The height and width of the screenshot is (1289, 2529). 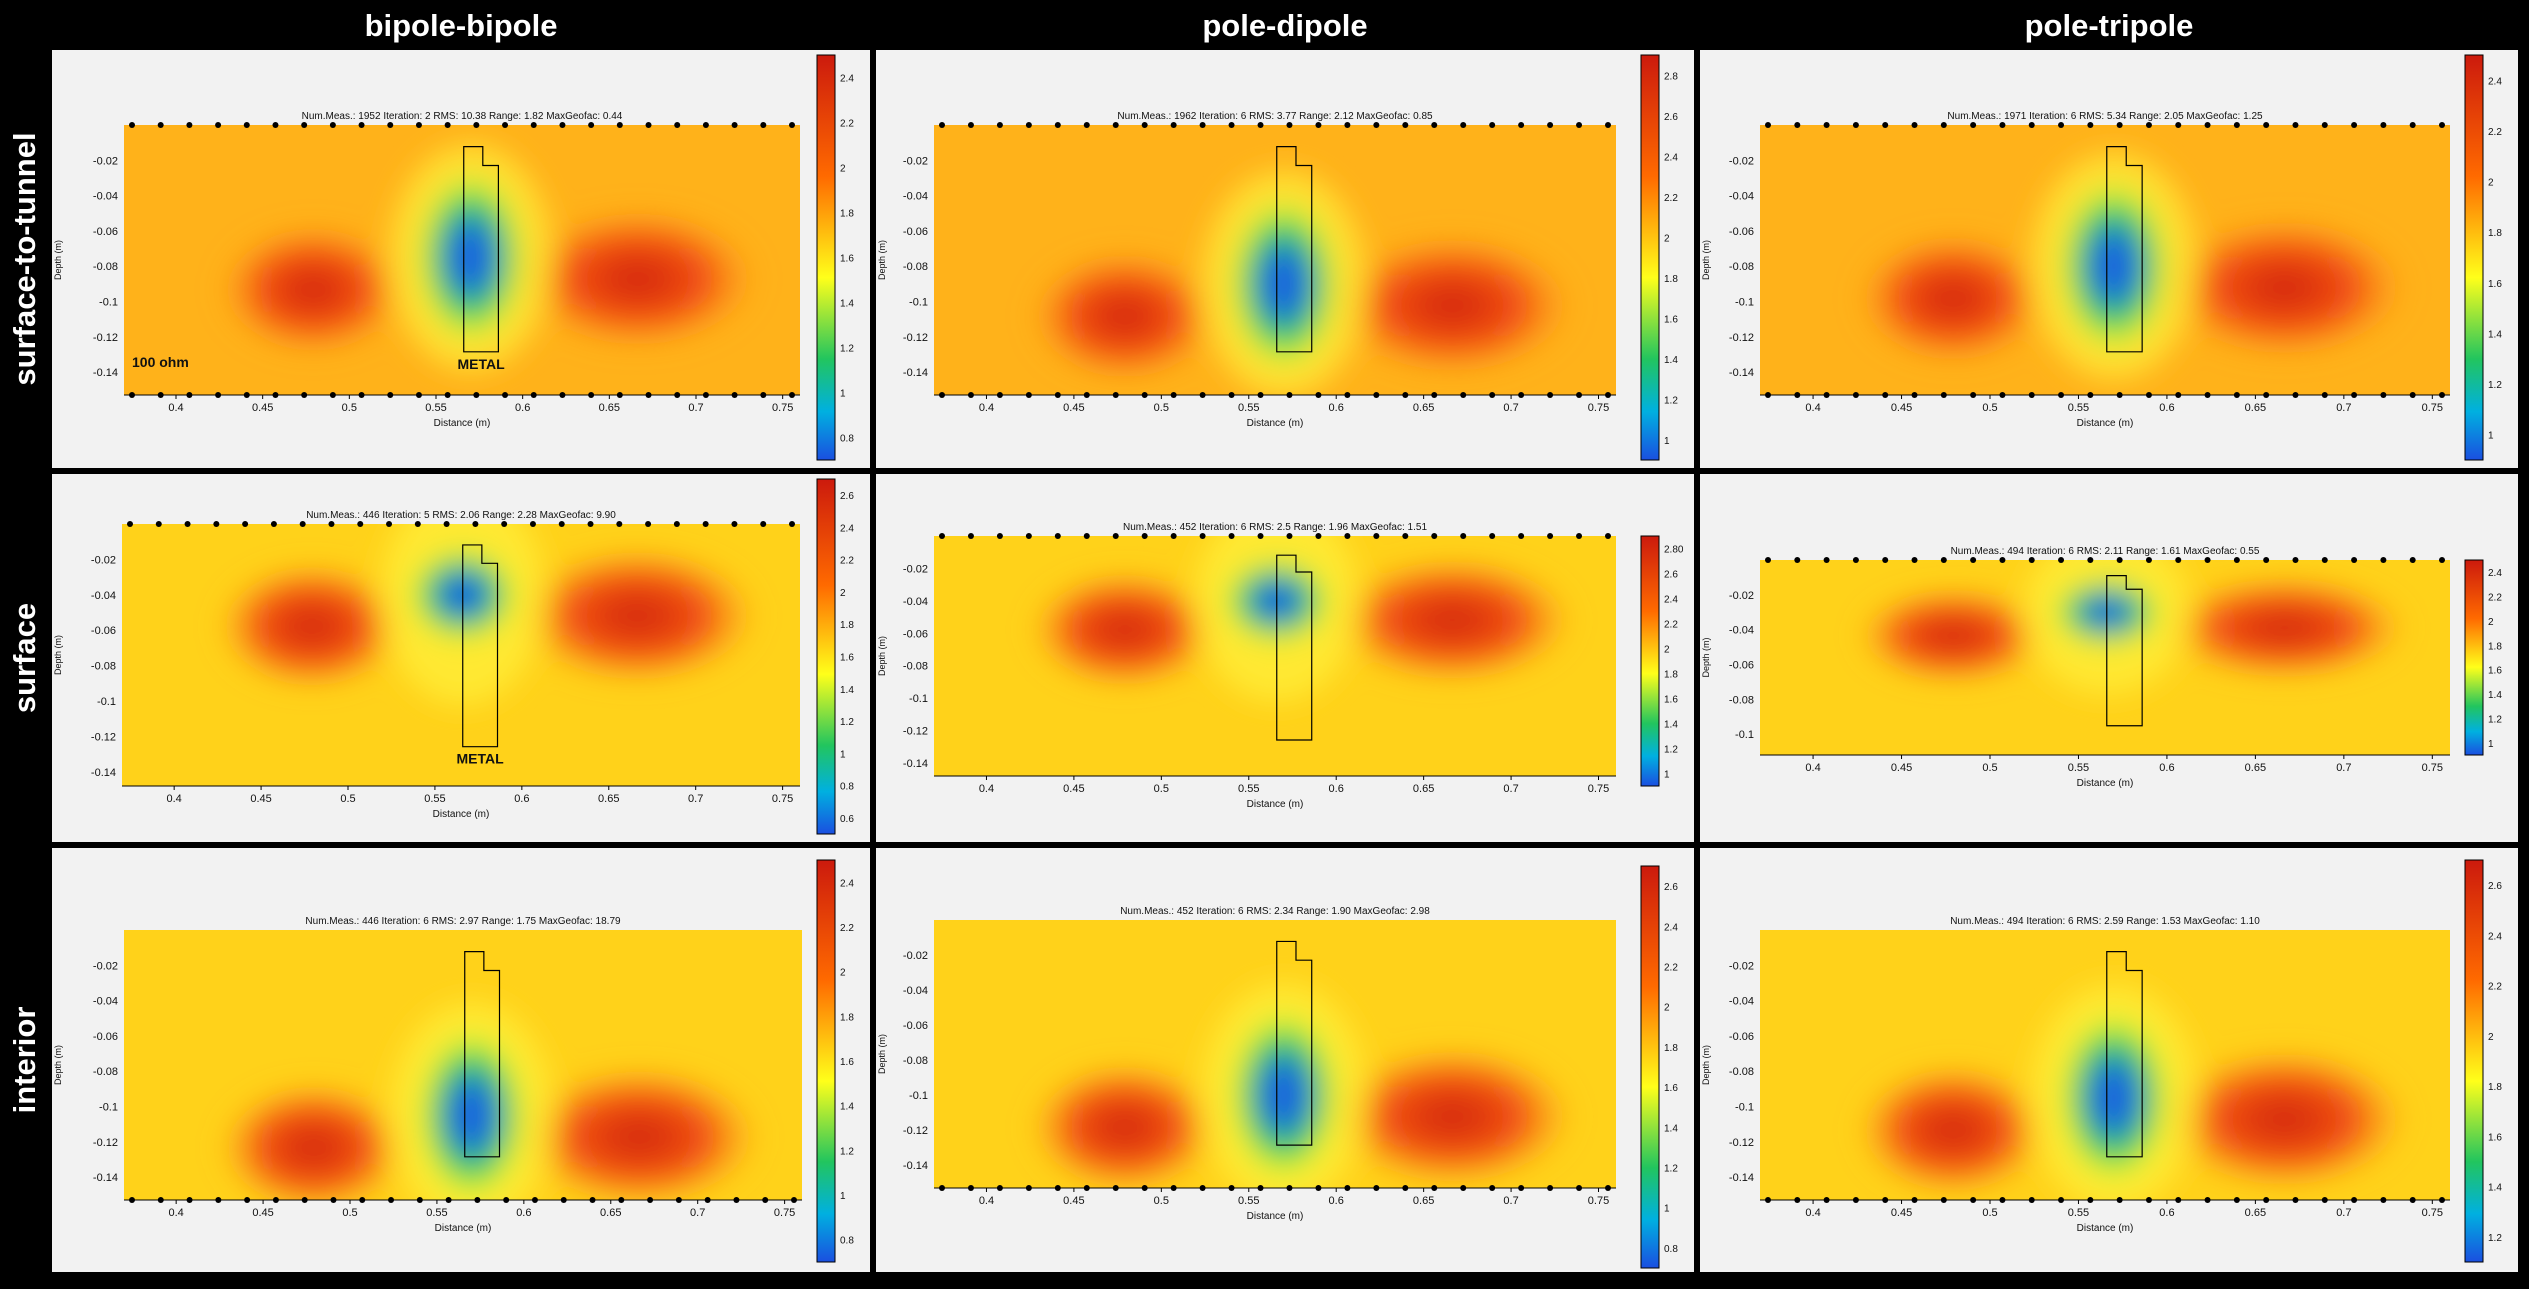 I want to click on colorbar-tick-label: 2.4, so click(x=847, y=528).